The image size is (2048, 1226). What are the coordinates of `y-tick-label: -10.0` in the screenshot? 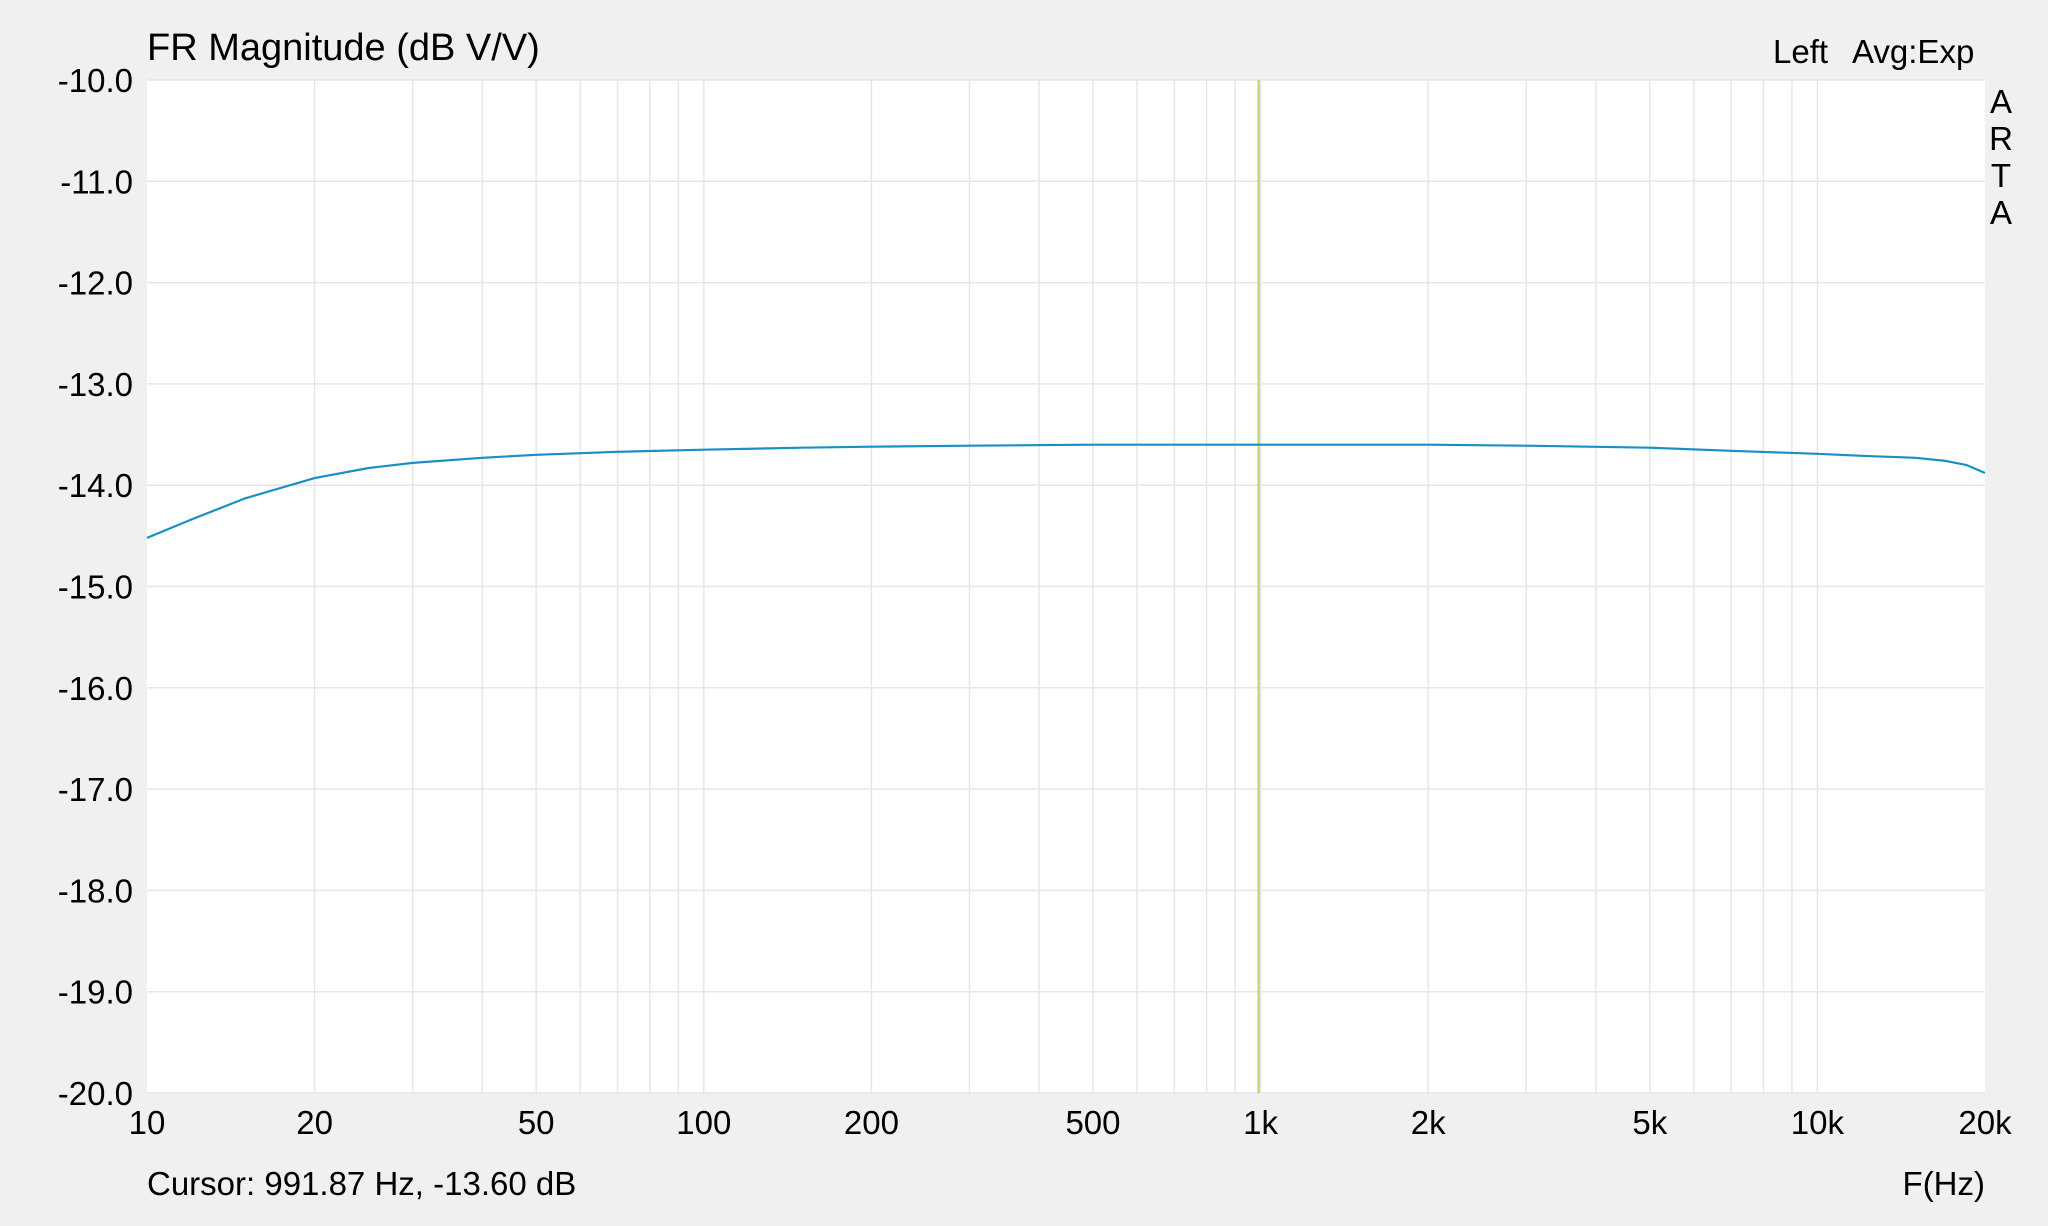 It's located at (95, 80).